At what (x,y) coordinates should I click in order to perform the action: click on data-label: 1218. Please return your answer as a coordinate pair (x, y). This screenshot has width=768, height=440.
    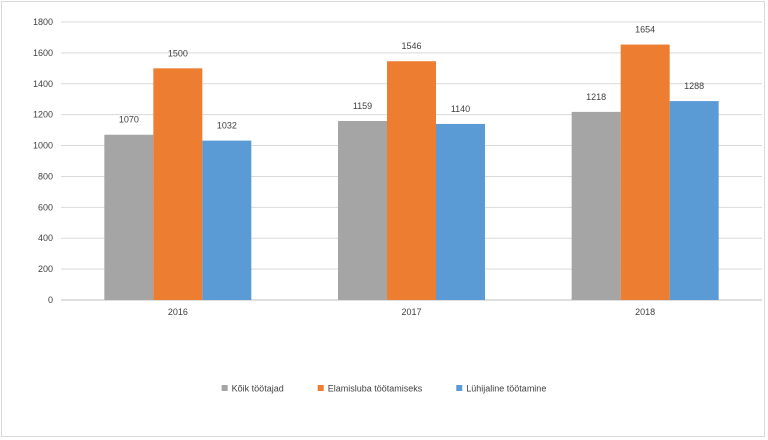
    Looking at the image, I should click on (596, 97).